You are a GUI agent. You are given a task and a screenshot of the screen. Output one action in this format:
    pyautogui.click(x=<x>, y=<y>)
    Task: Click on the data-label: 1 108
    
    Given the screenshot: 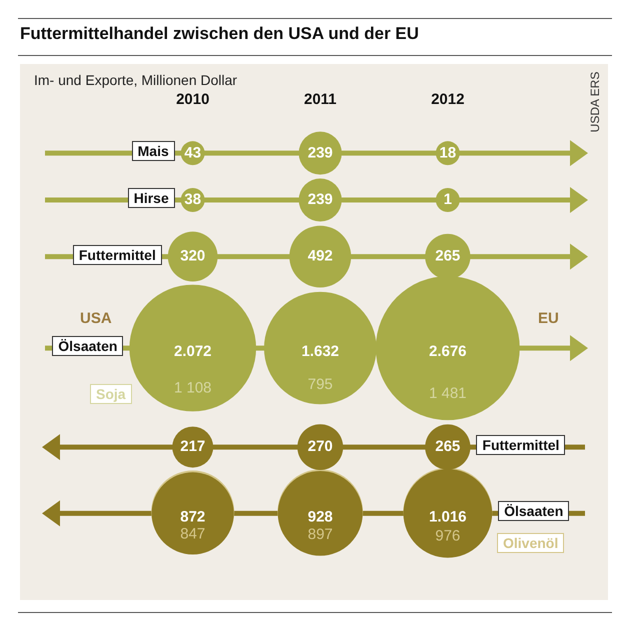 What is the action you would take?
    pyautogui.click(x=193, y=388)
    